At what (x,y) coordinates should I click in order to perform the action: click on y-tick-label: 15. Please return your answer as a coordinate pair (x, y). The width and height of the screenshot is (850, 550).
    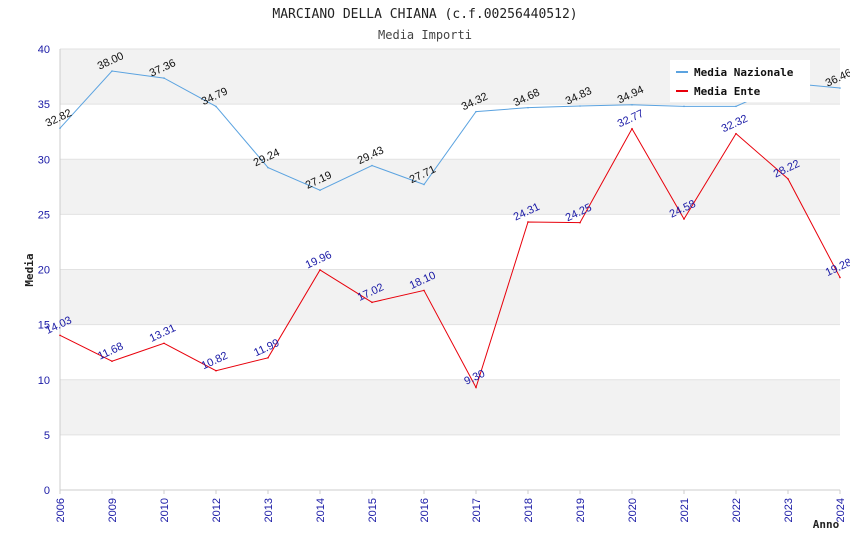
    Looking at the image, I should click on (44, 326).